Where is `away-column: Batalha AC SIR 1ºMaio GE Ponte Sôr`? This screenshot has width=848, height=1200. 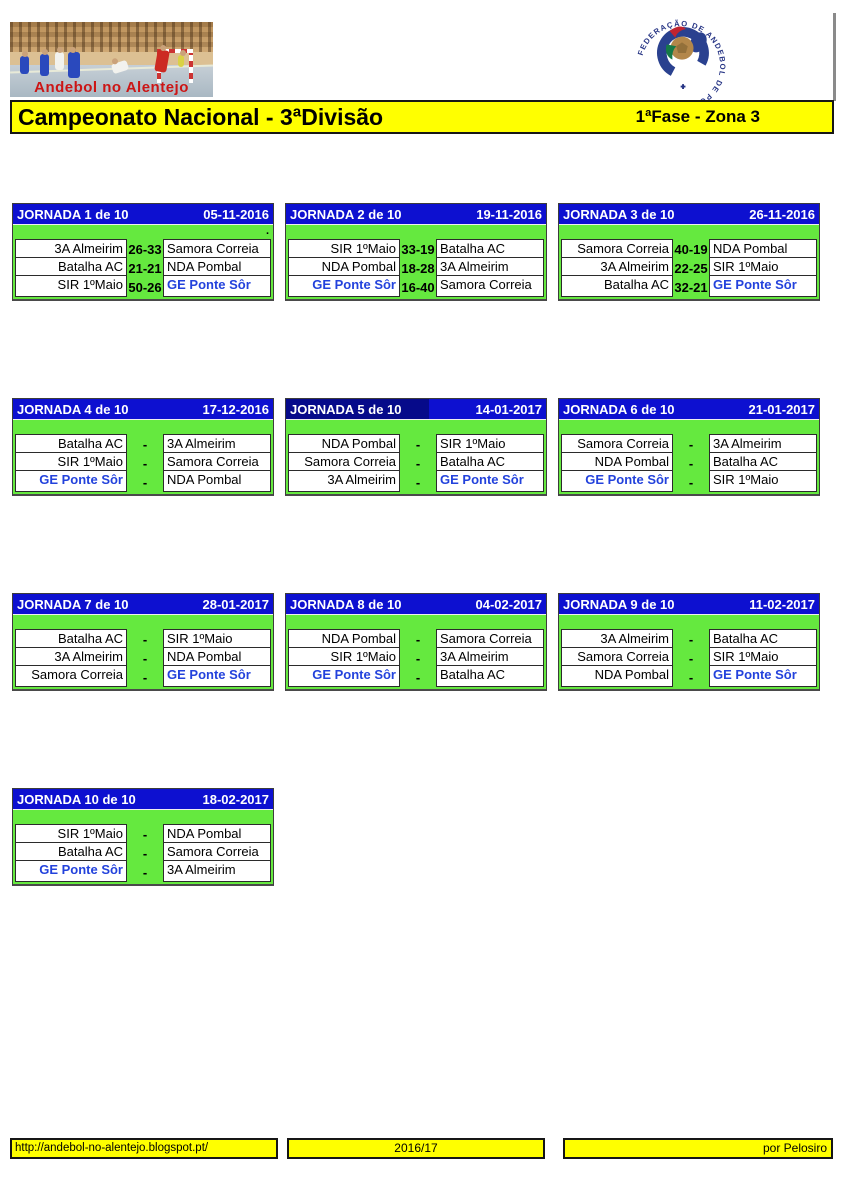 away-column: Batalha AC SIR 1ºMaio GE Ponte Sôr is located at coordinates (763, 658).